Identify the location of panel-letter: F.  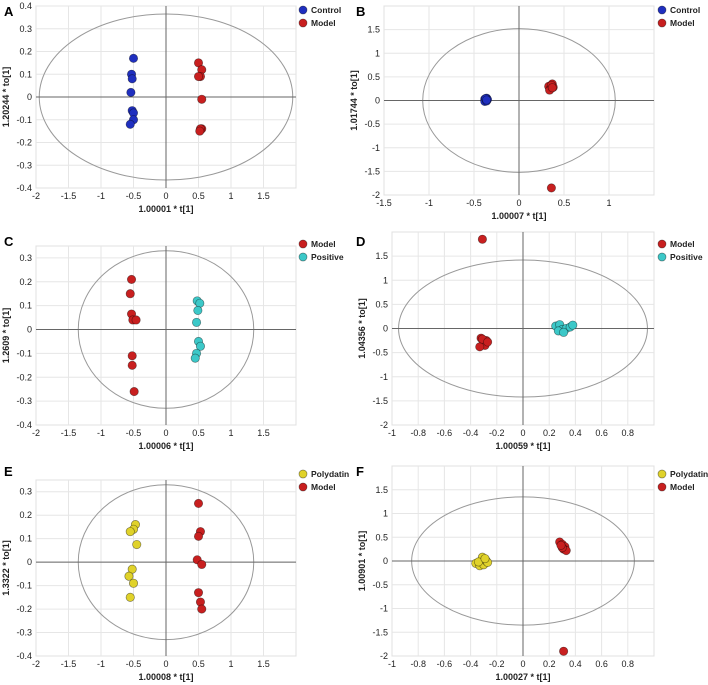
(360, 471).